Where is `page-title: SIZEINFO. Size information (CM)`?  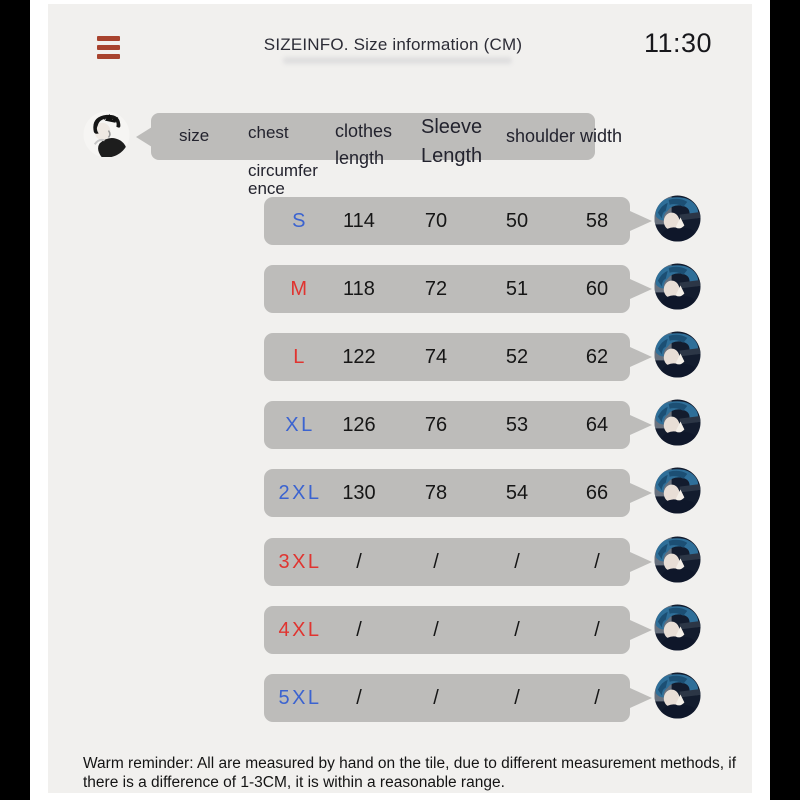
page-title: SIZEINFO. Size information (CM) is located at coordinates (393, 44).